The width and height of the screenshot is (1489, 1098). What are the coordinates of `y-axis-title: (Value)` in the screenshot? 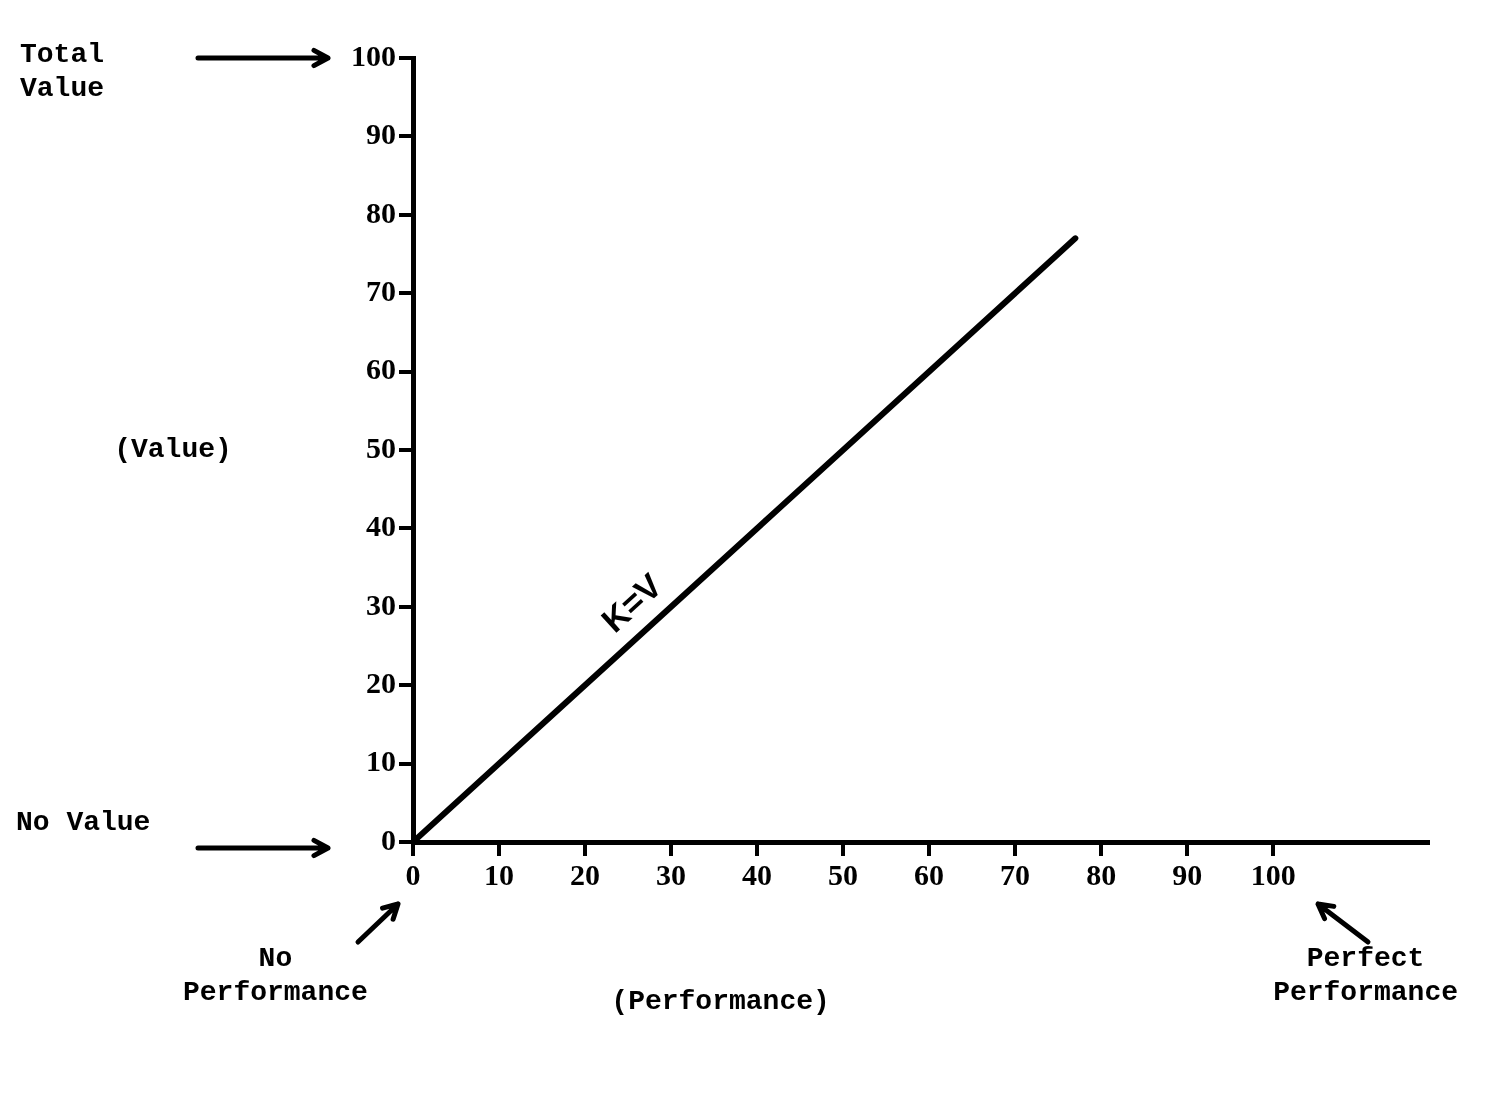 It's located at (173, 450).